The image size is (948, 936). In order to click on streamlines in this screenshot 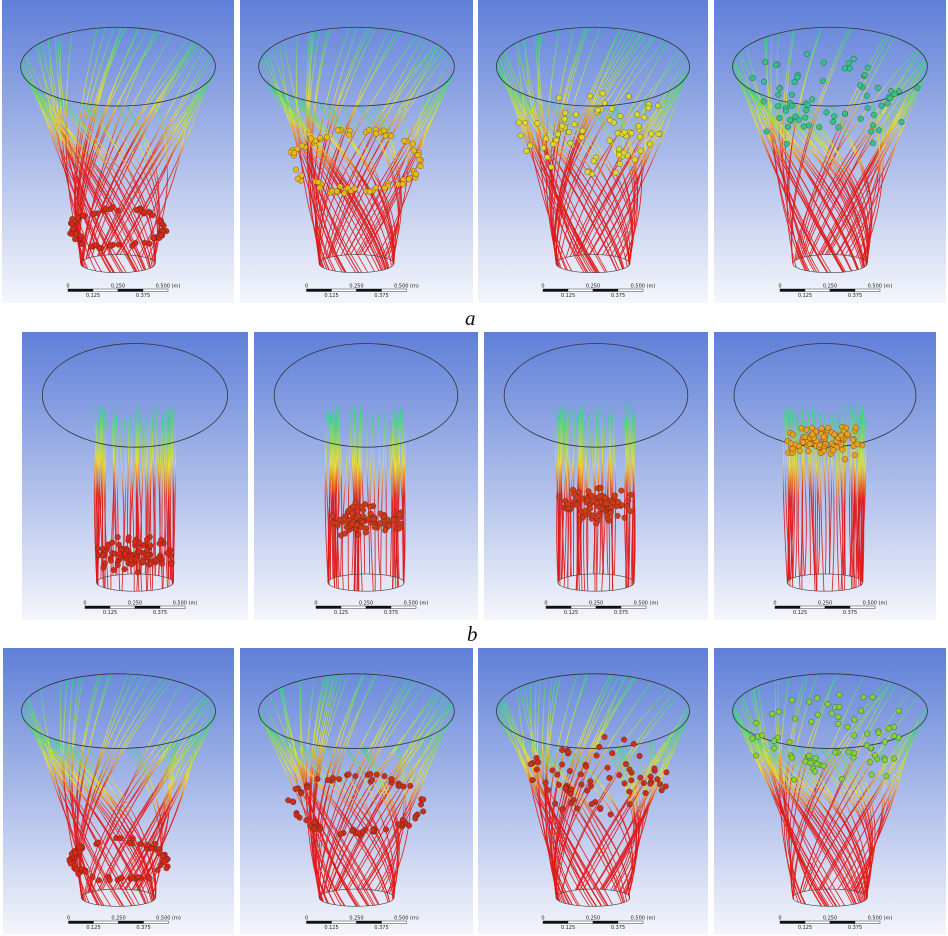, I will do `click(593, 150)`.